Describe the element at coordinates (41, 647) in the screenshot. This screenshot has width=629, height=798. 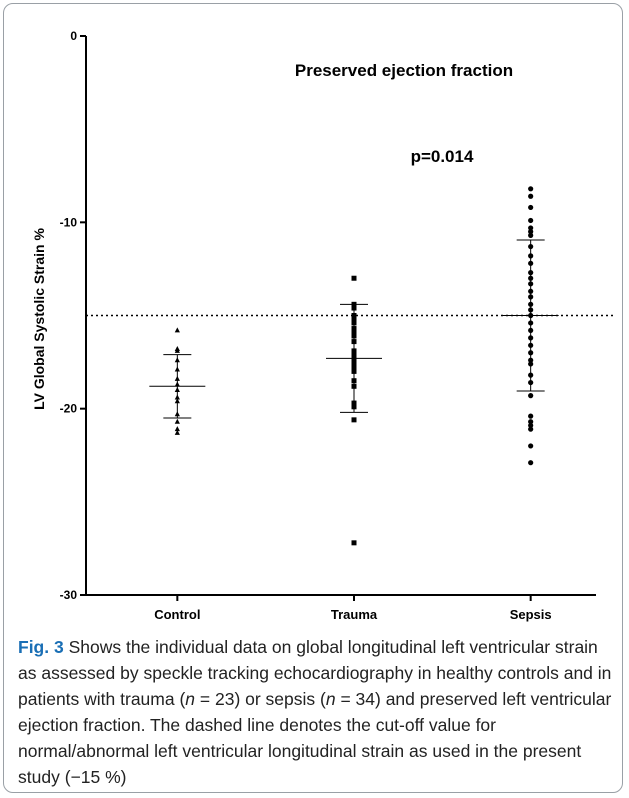
I see `caption-label: Fig. 3` at that location.